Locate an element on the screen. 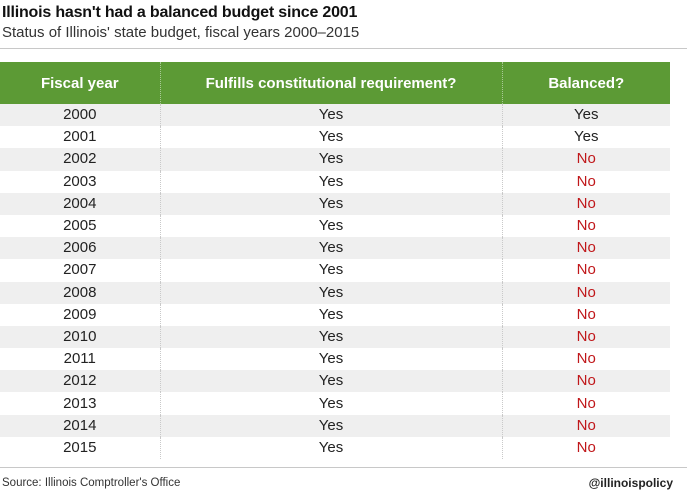 The height and width of the screenshot is (499, 687). column-header-constitutional: Fulfills constitutional requirement? is located at coordinates (331, 83).